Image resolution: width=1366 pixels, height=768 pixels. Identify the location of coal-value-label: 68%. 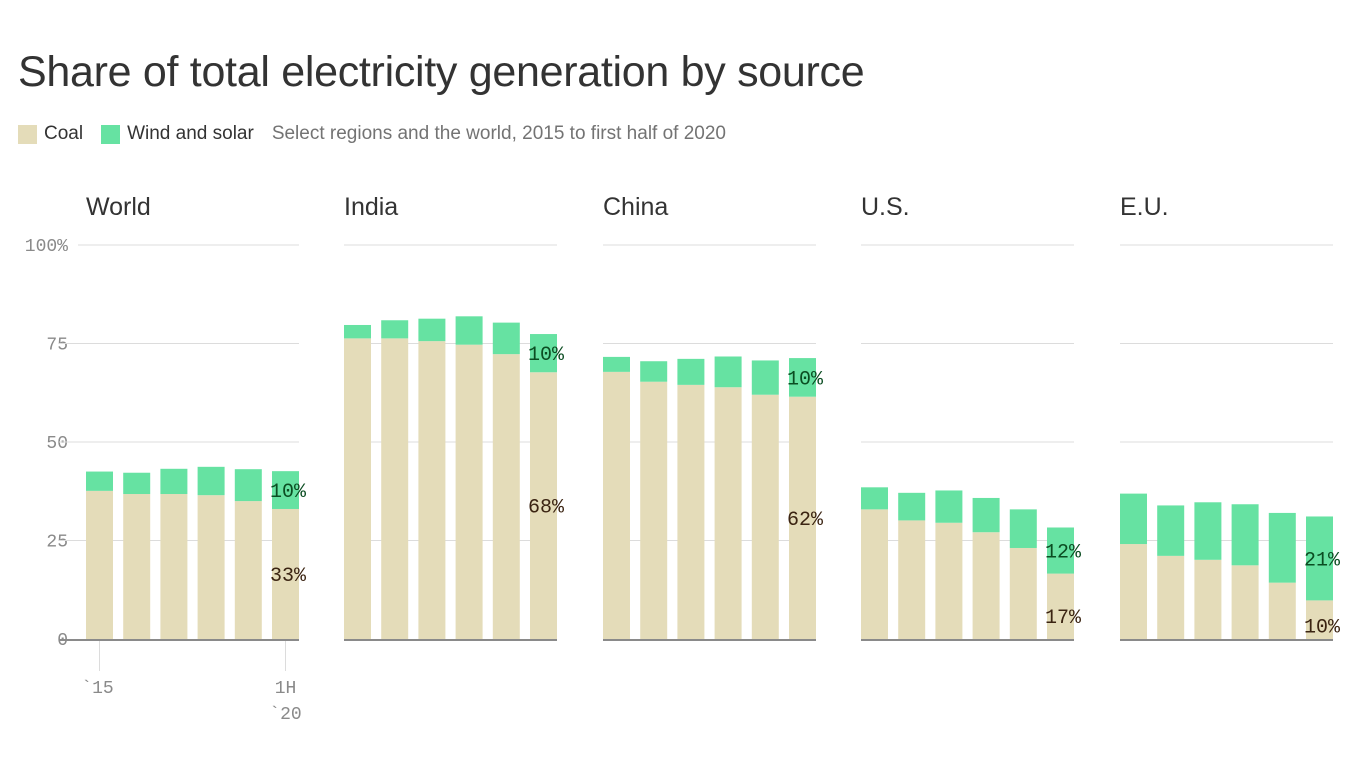
(546, 508).